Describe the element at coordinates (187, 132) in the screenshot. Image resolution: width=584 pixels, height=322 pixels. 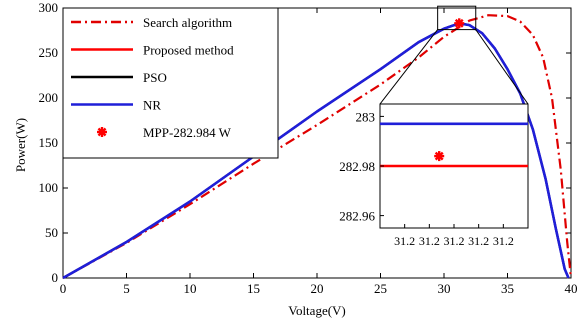
I see `legend-label-mpp-282-984-w: MPP-282.984 W` at that location.